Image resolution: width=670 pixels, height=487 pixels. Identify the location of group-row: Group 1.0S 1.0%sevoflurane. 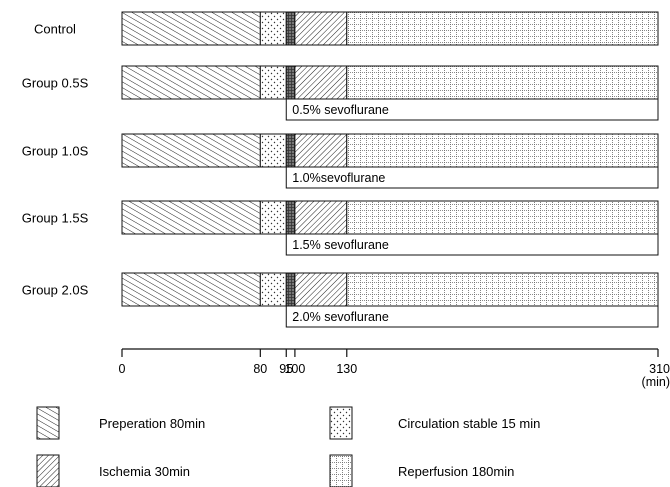
(340, 161).